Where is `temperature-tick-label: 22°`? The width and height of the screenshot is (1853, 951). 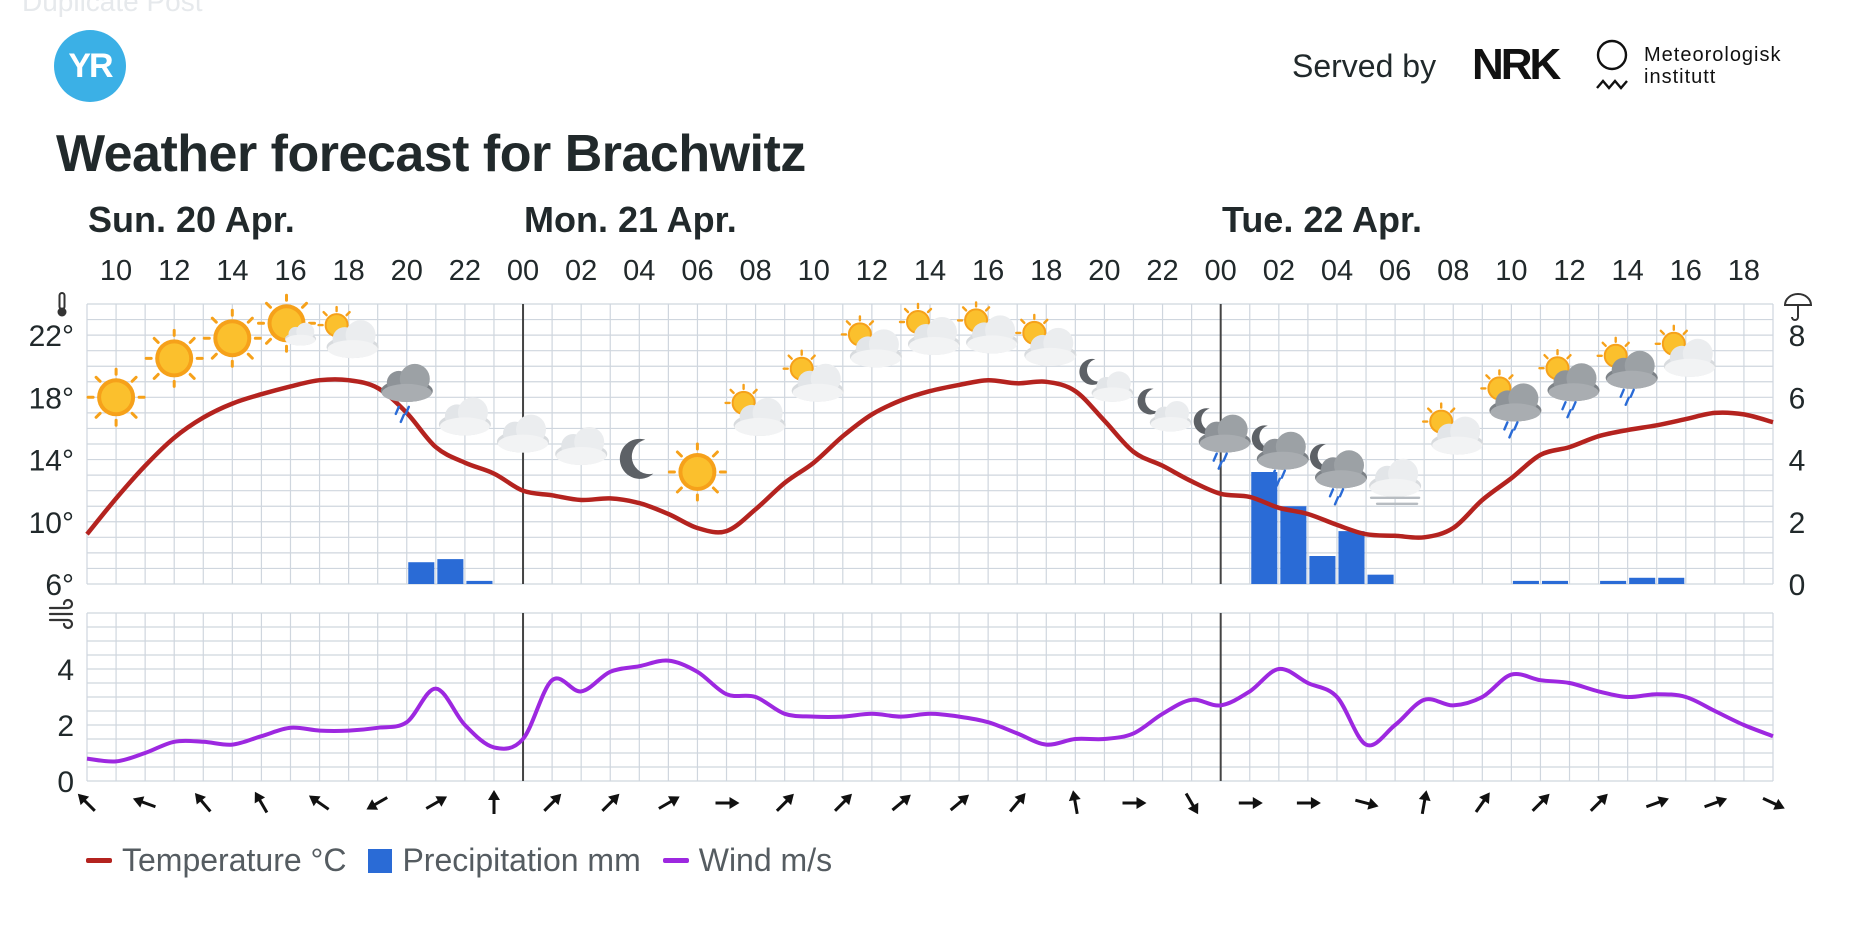
temperature-tick-label: 22° is located at coordinates (51, 336).